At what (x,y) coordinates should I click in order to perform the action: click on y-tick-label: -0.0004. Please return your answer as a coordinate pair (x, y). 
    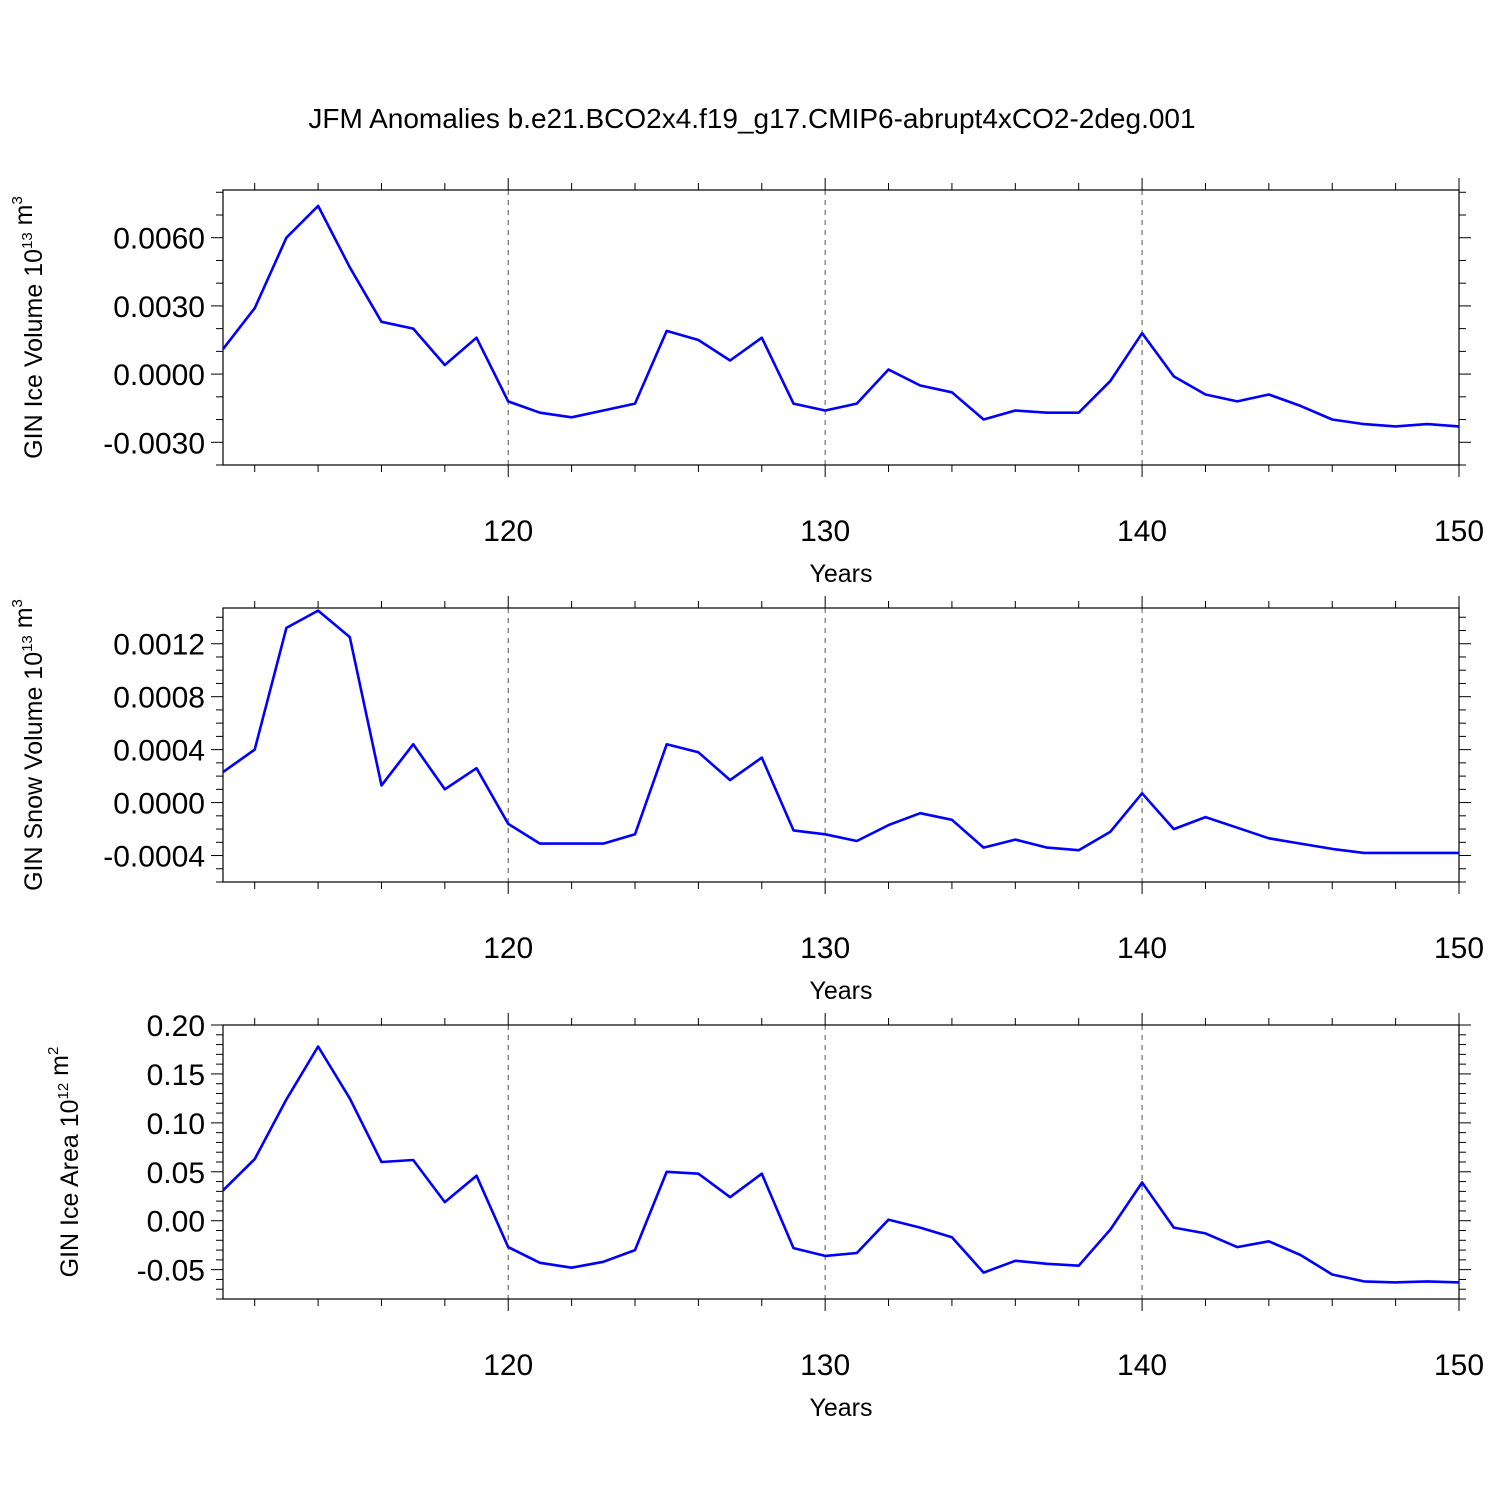
    Looking at the image, I should click on (154, 857).